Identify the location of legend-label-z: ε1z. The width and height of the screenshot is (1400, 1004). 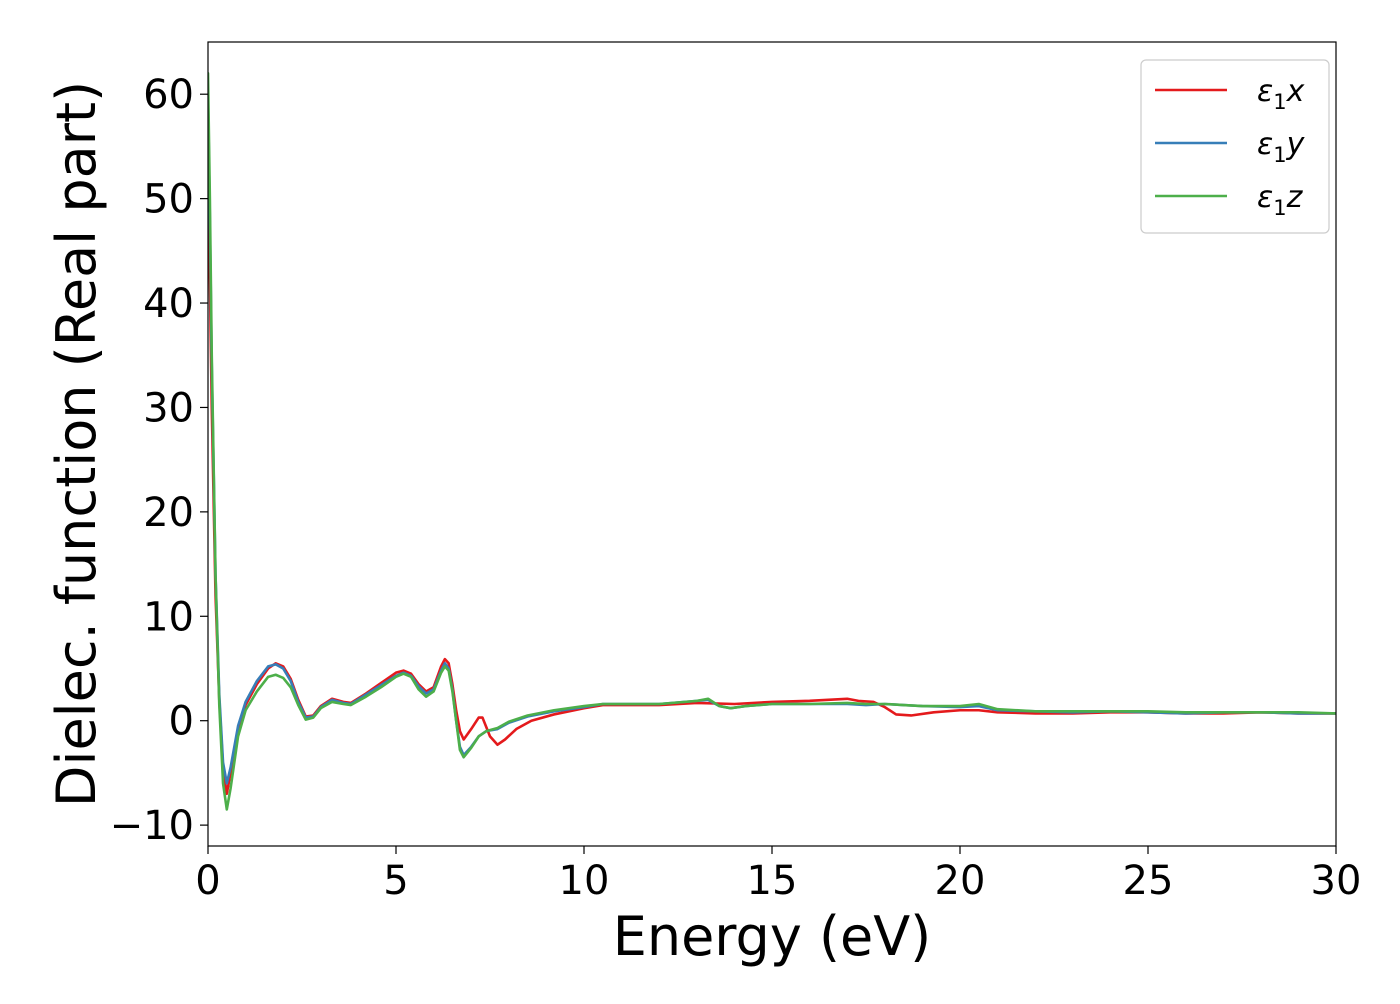
(1280, 200).